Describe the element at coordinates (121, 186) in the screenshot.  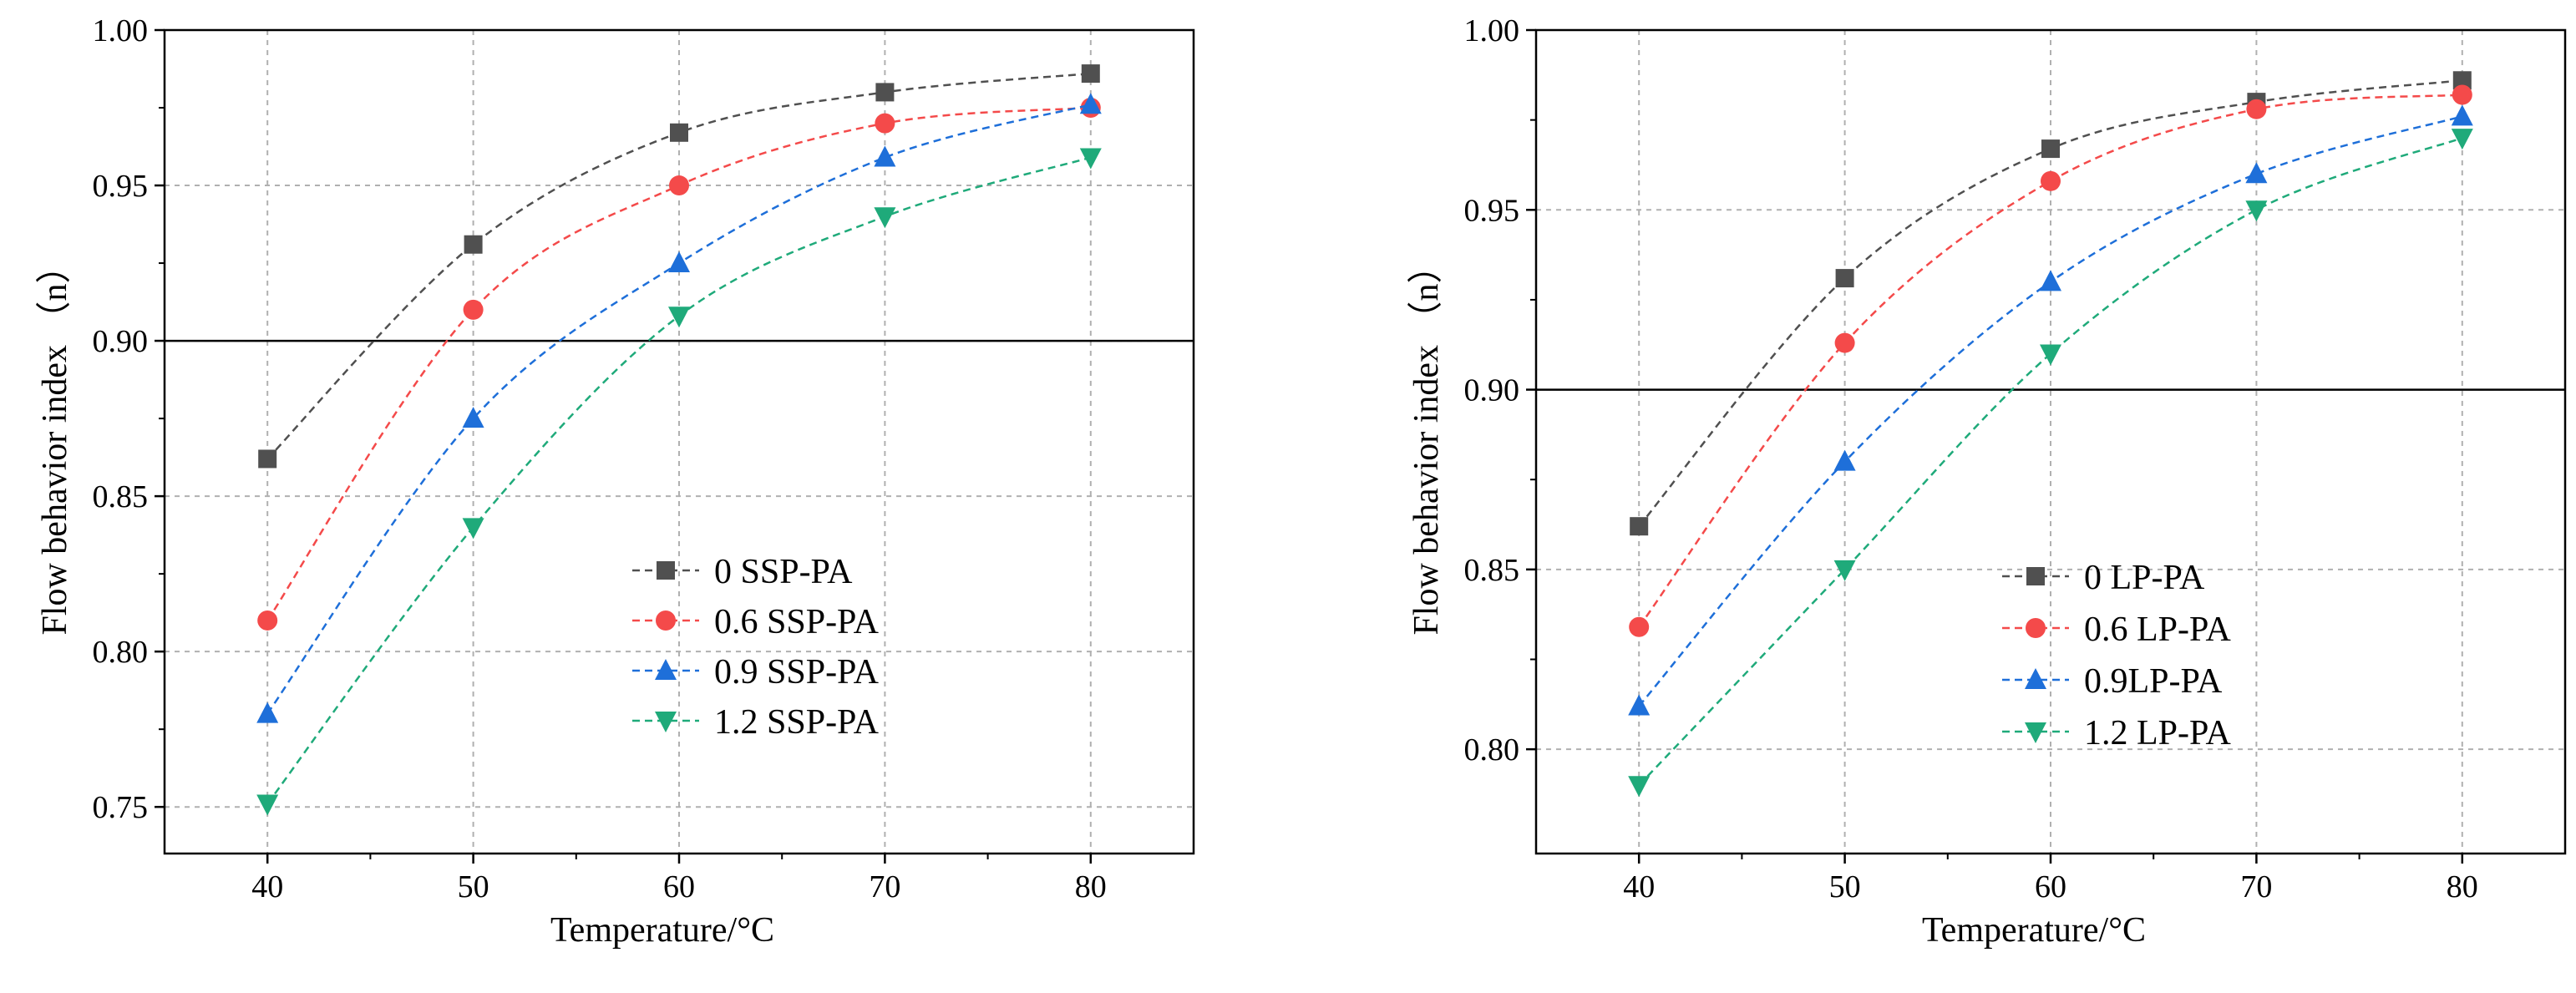
I see `left-ytick-label-0-95: 0.95` at that location.